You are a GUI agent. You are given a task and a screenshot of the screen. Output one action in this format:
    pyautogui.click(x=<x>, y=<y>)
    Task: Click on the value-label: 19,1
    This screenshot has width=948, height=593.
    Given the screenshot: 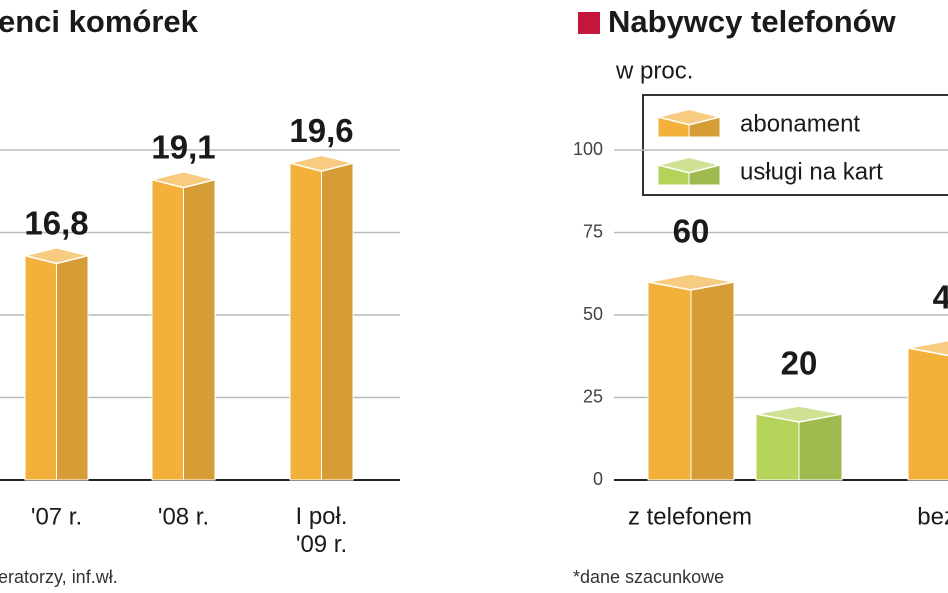 What is the action you would take?
    pyautogui.click(x=183, y=146)
    